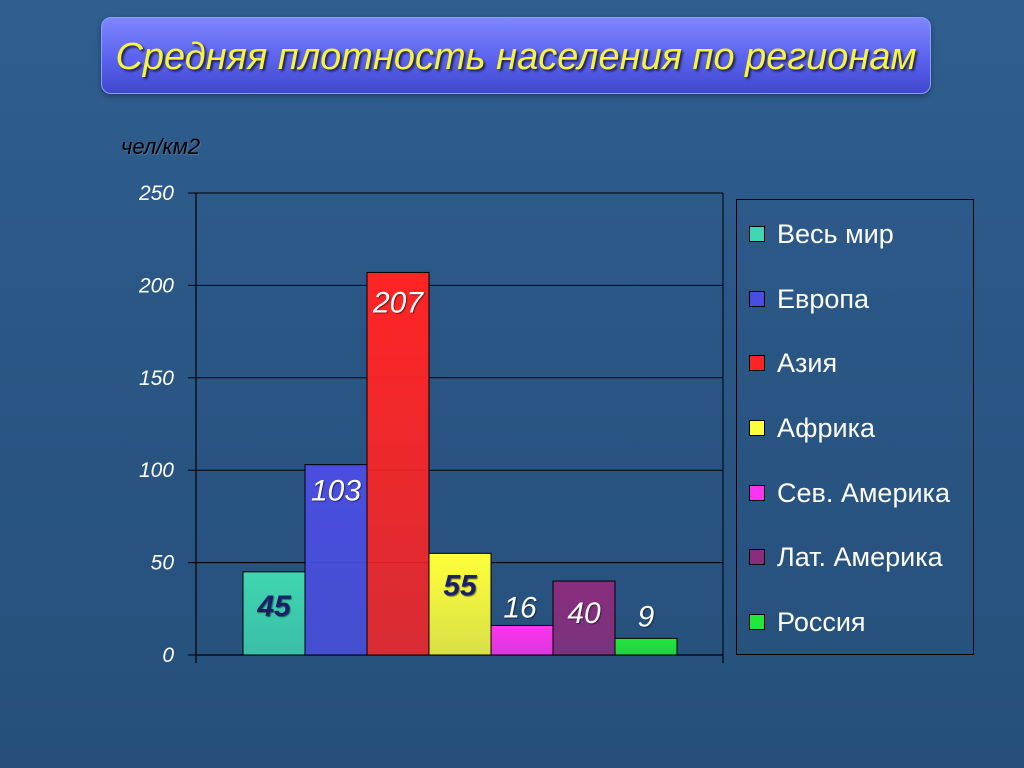 The image size is (1024, 768). Describe the element at coordinates (863, 492) in the screenshot. I see `legend-label: Сев. Америка` at that location.